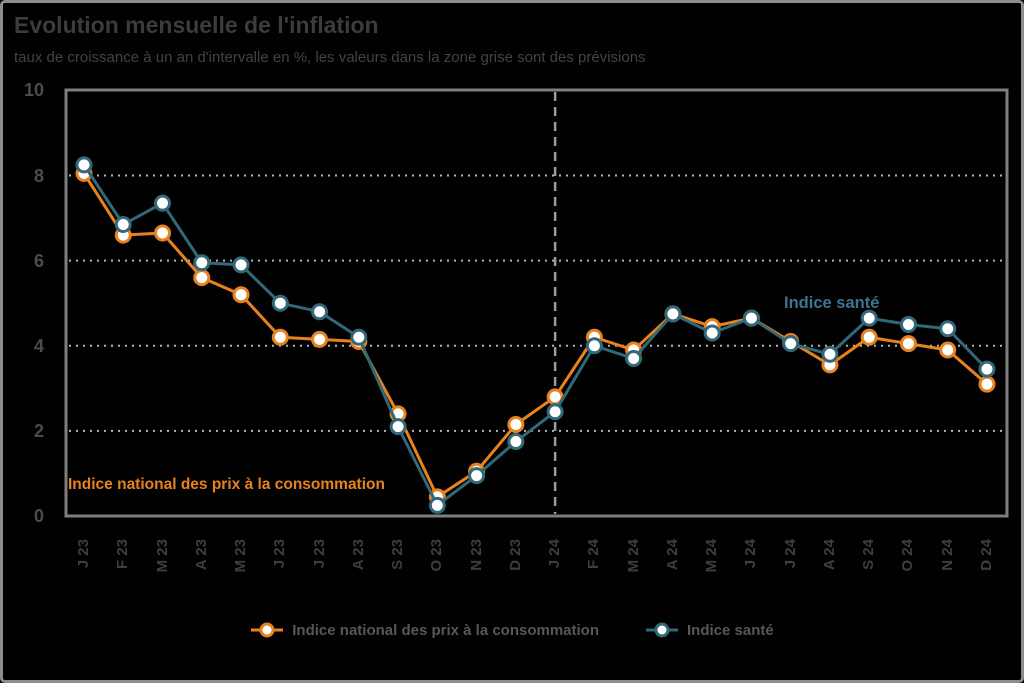 The height and width of the screenshot is (683, 1024). Describe the element at coordinates (476, 555) in the screenshot. I see `x-tick-10: N 23` at that location.